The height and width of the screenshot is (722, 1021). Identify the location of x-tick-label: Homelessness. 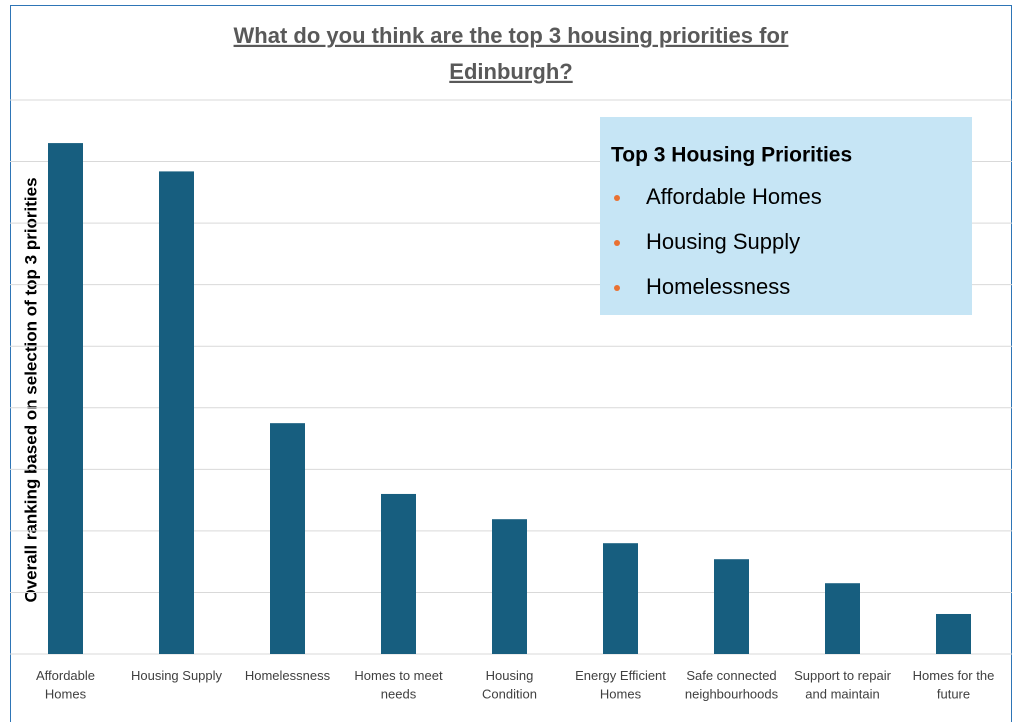
(288, 675).